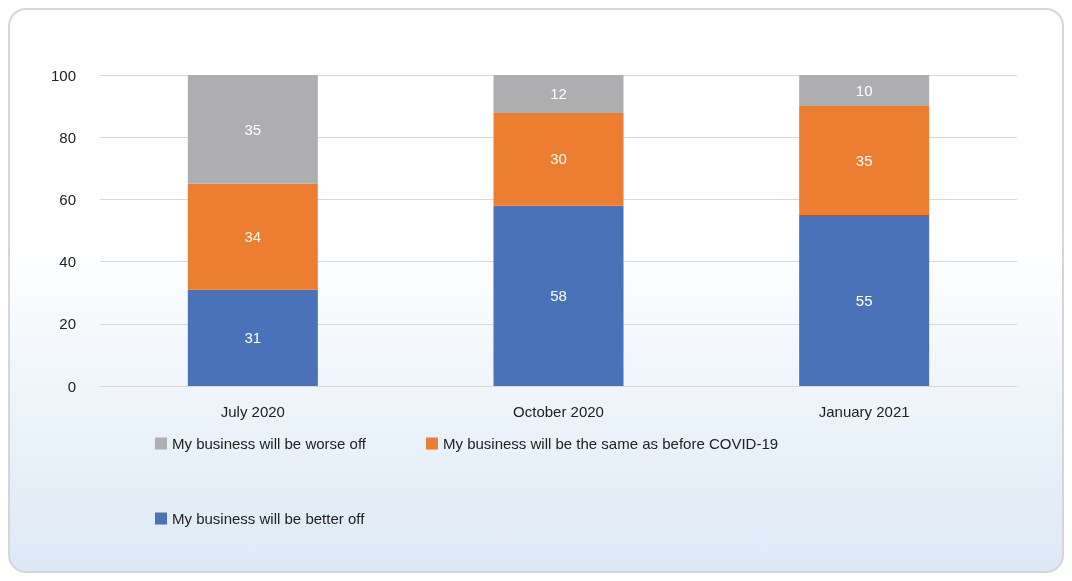 This screenshot has width=1072, height=581. What do you see at coordinates (269, 518) in the screenshot?
I see `legend-label: My business will be better off` at bounding box center [269, 518].